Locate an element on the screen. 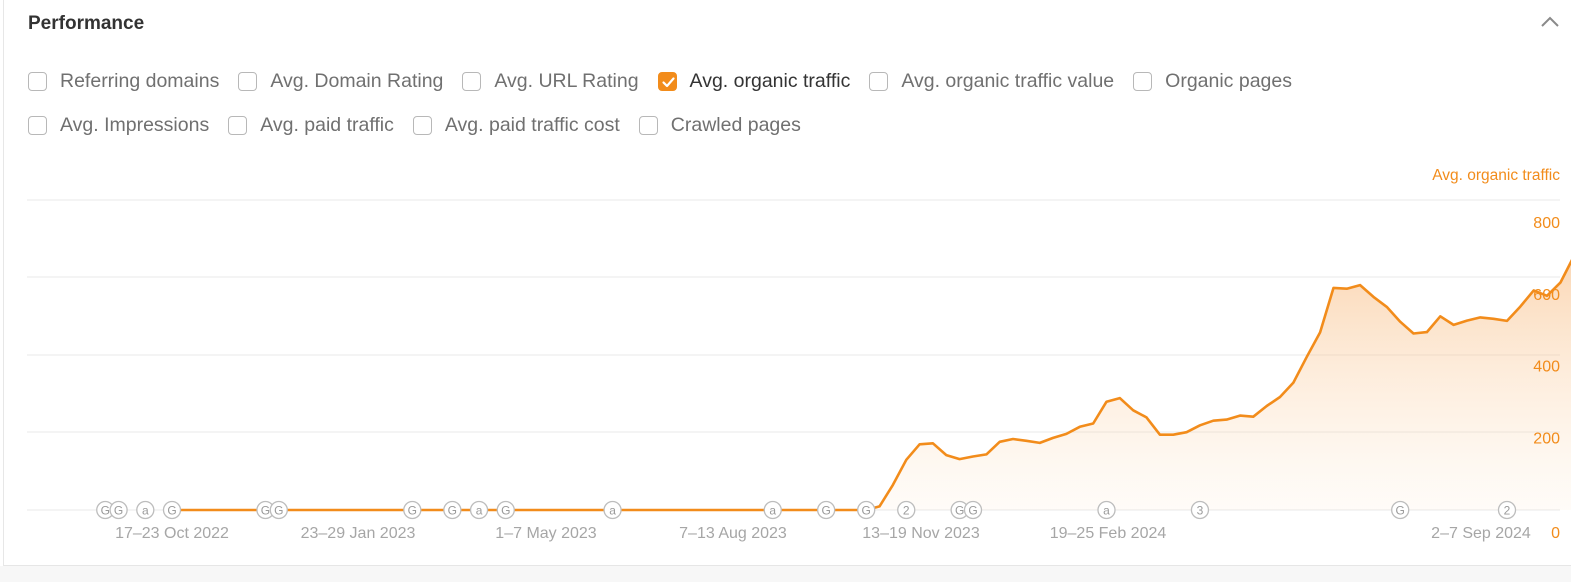  y-tick-layer: 0 200 400 600 800 is located at coordinates (1546, 378).